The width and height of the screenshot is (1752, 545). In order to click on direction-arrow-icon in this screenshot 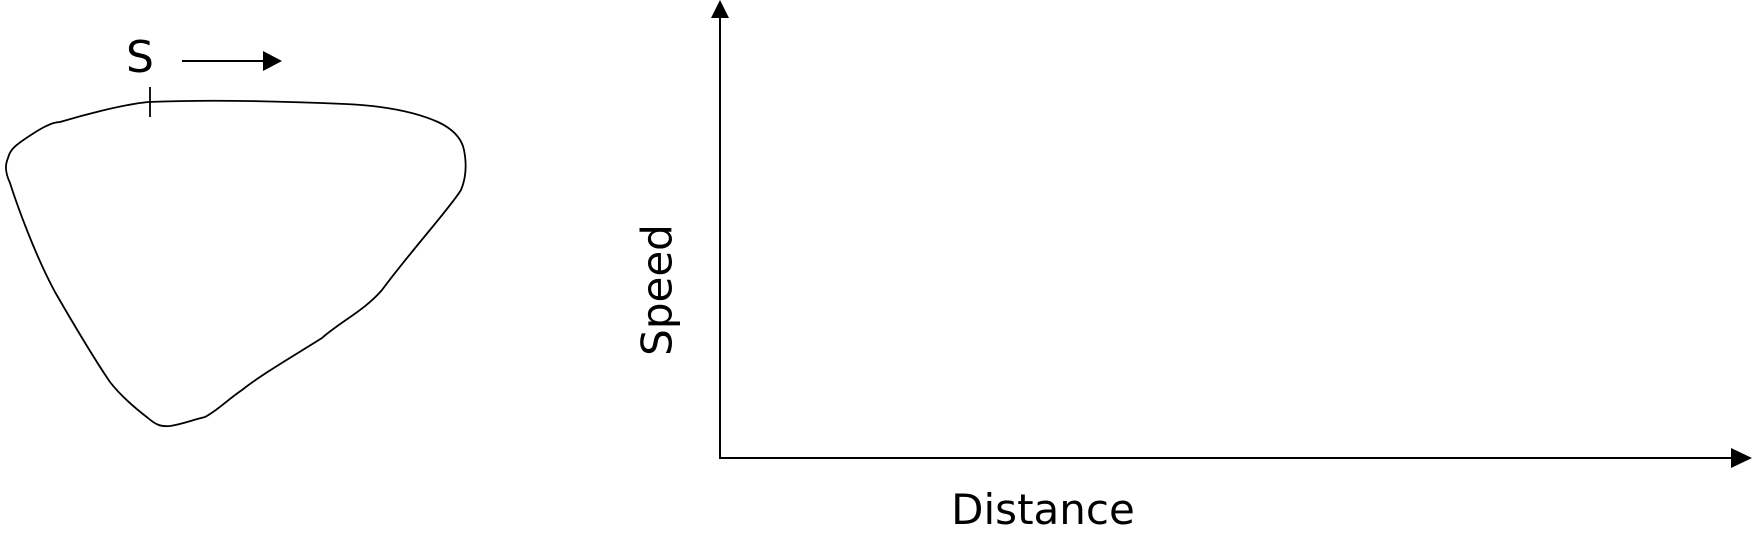, I will do `click(232, 61)`.